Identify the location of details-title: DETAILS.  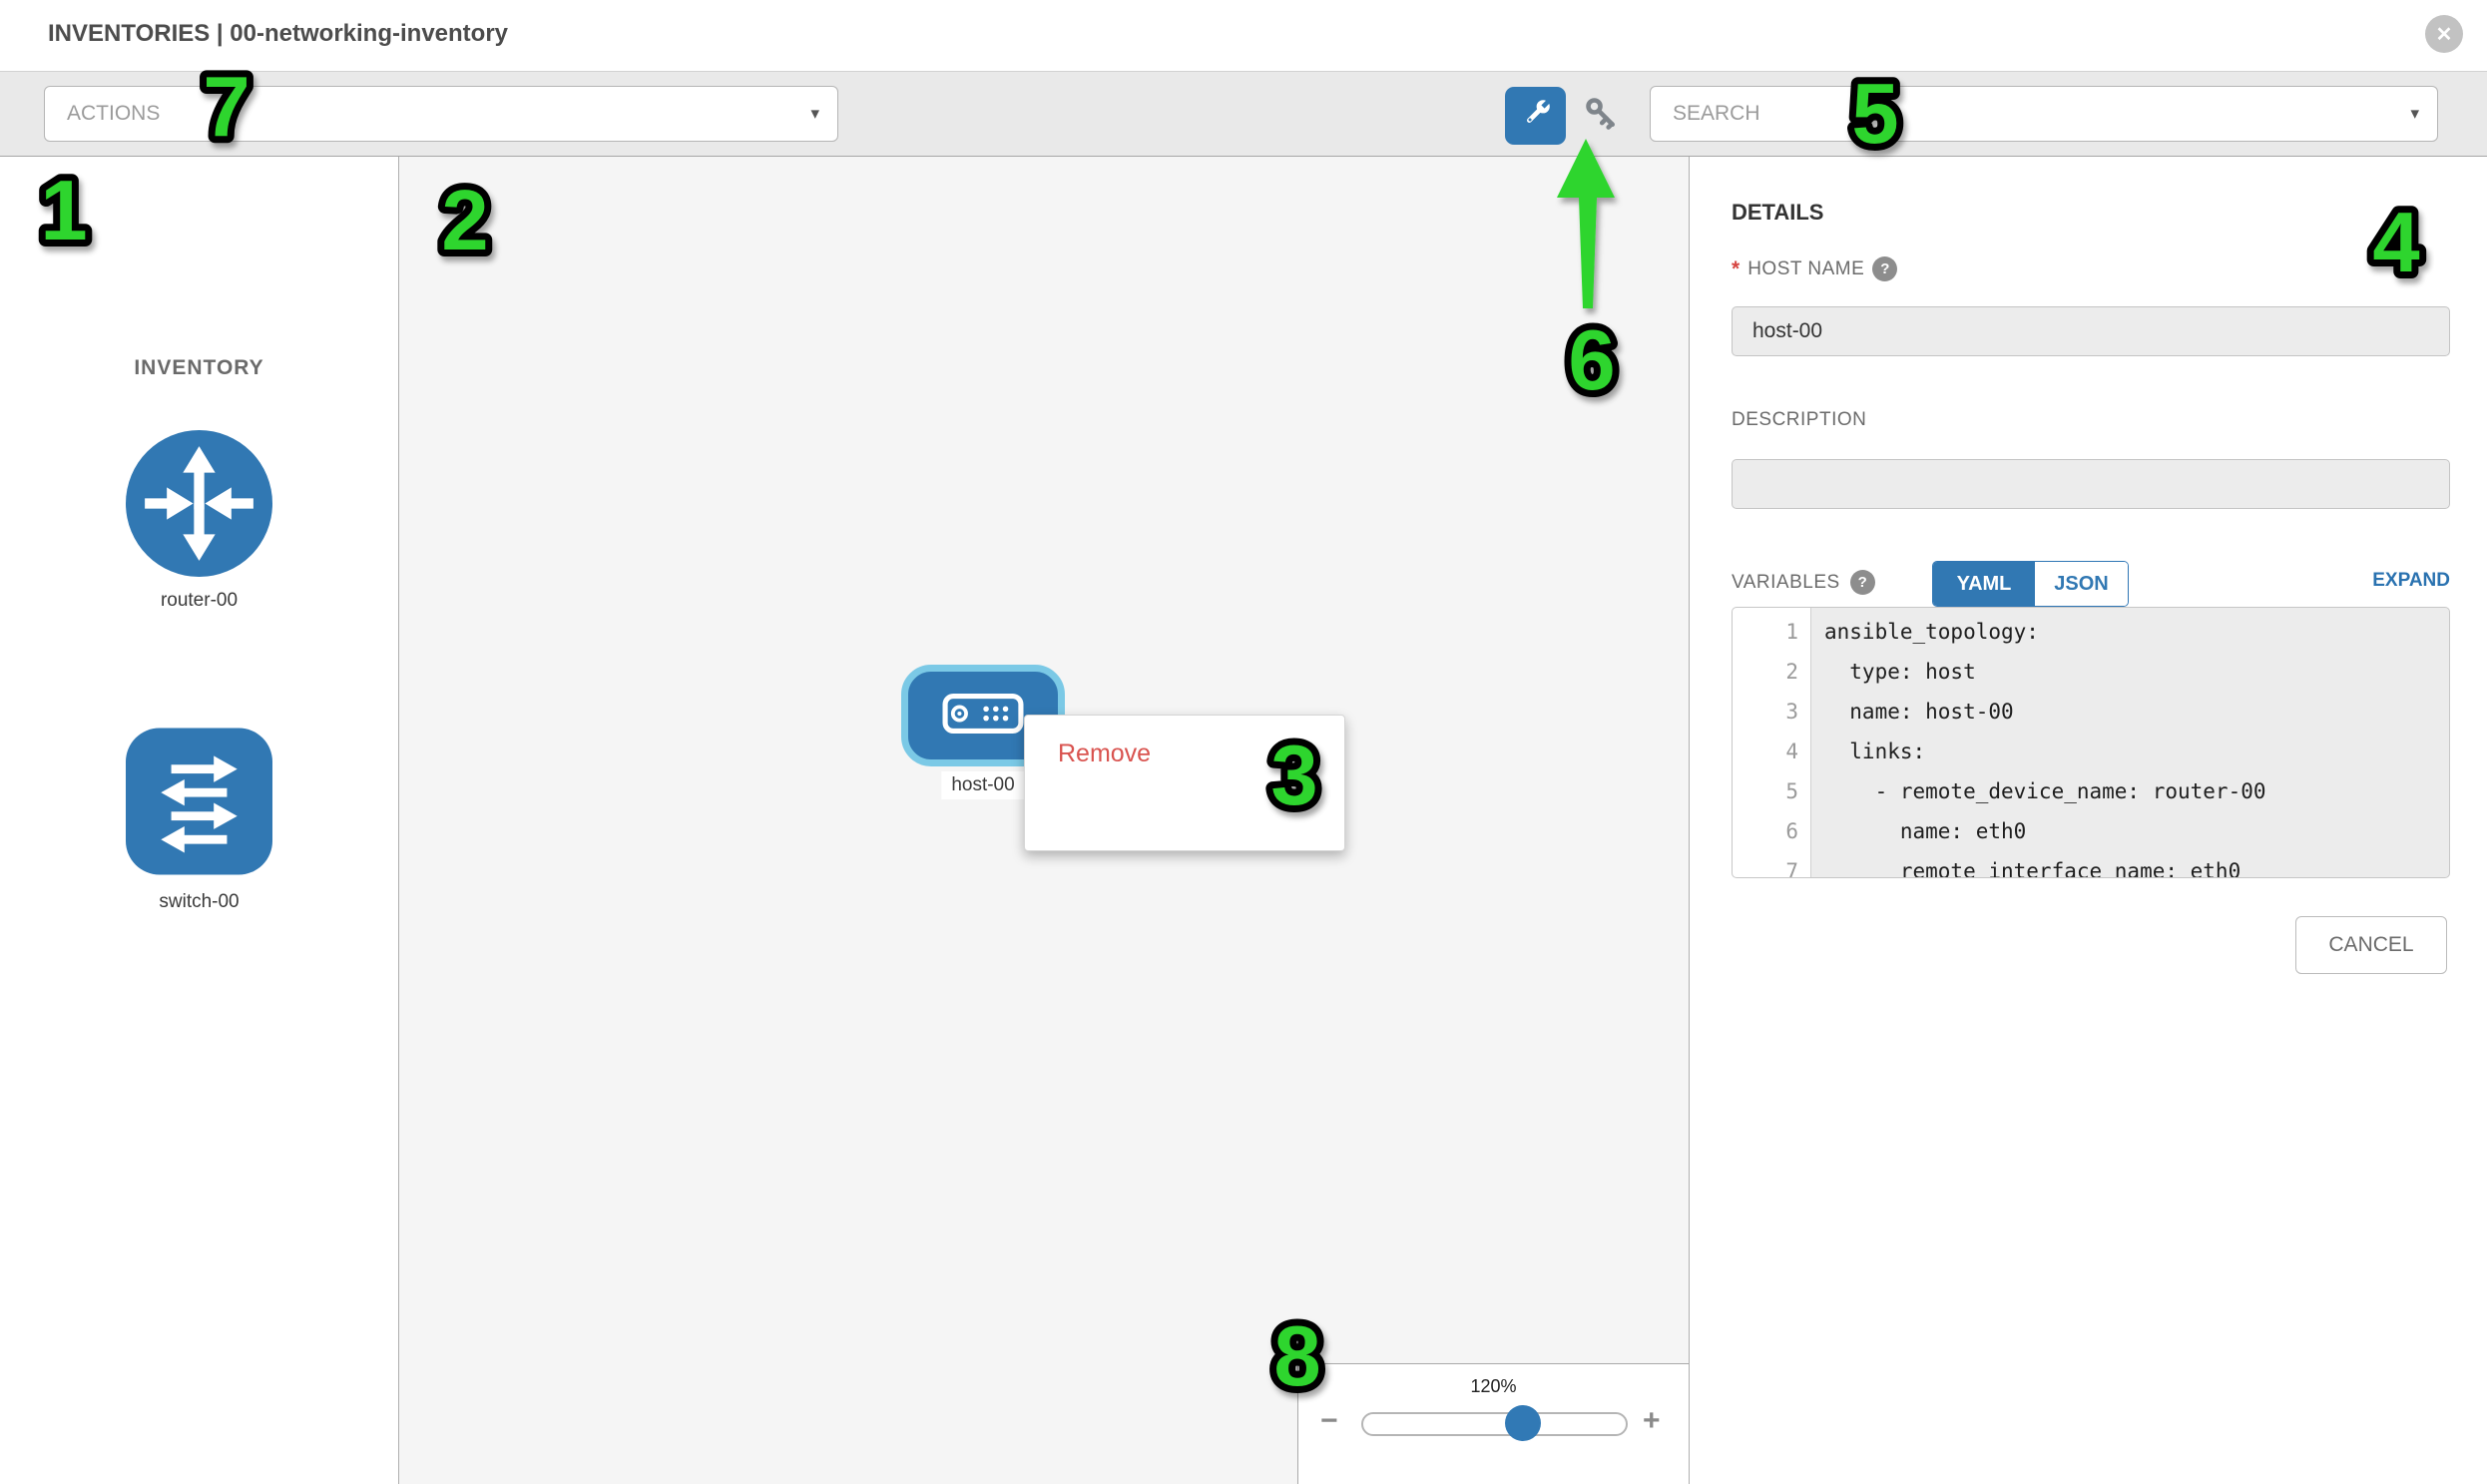
(1778, 212).